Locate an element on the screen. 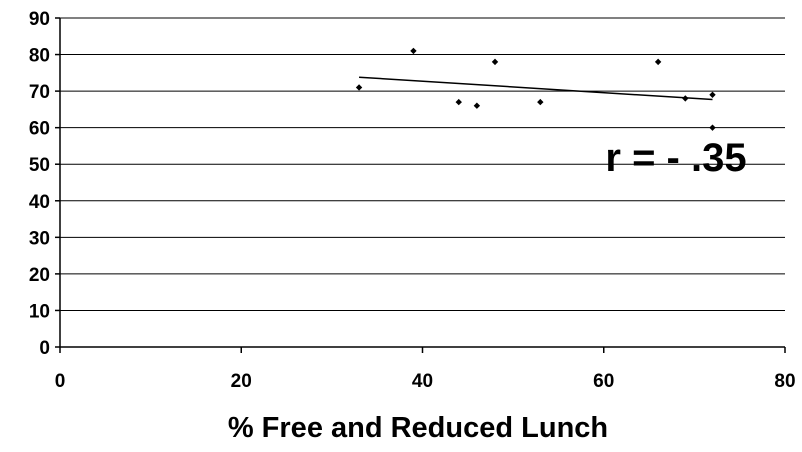 This screenshot has height=452, width=802. x-axis-title: % Free and Reduced Lunch is located at coordinates (418, 428).